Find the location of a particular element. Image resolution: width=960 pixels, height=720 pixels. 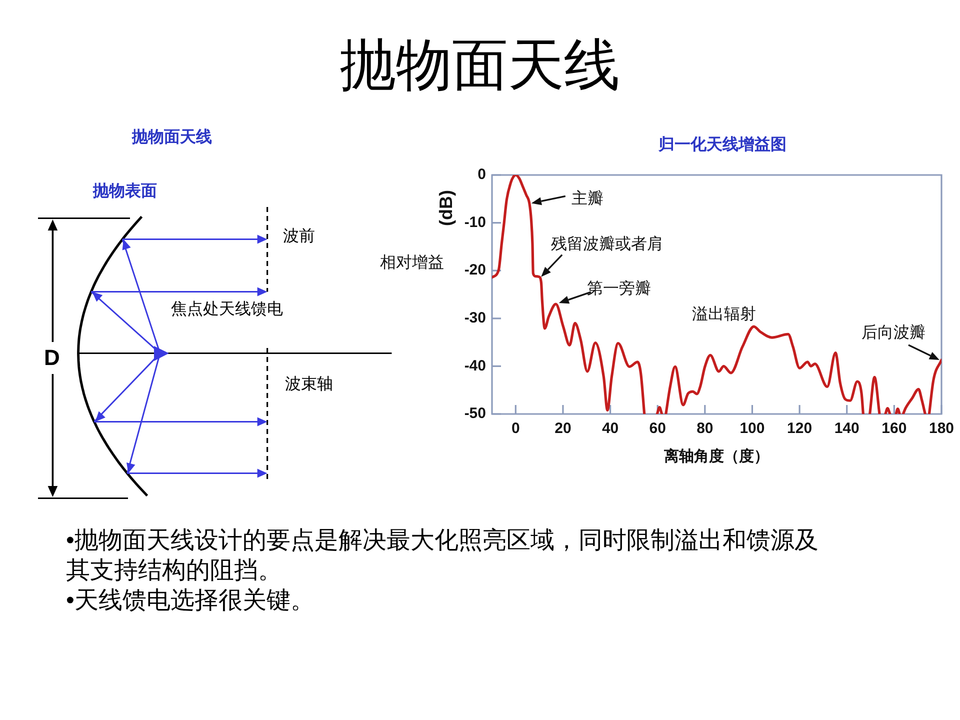

chart-title: 归一化天线增益图 is located at coordinates (722, 144).